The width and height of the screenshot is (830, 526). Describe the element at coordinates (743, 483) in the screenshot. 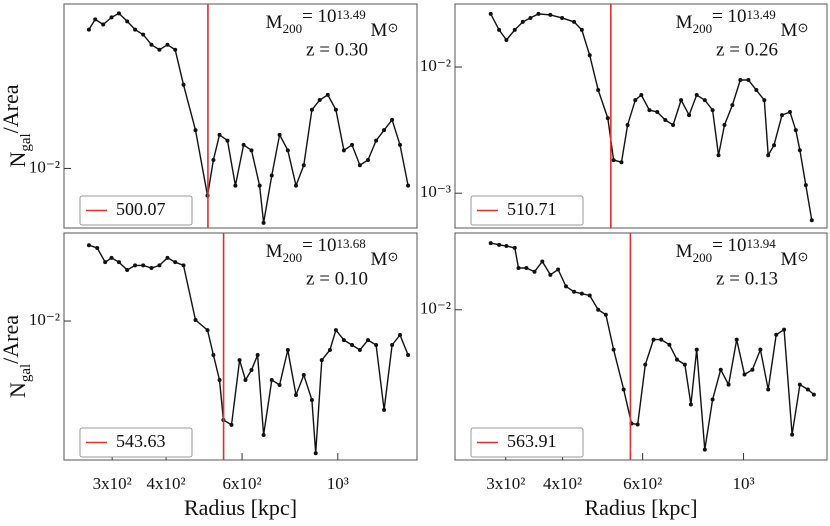

I see `x-tick-label: 10³` at that location.